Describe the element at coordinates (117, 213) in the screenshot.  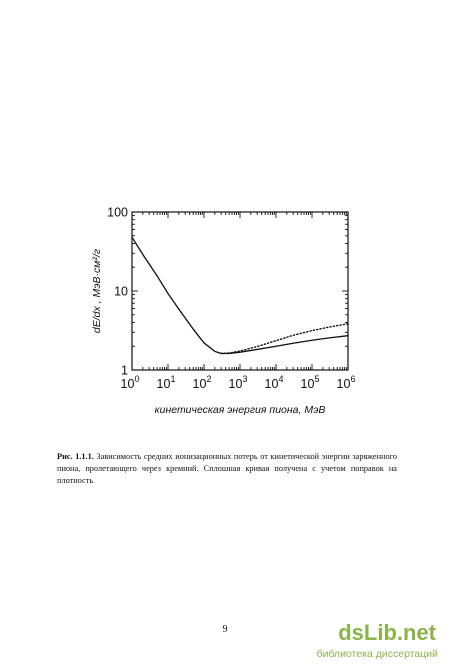
I see `y-tick-label: 100` at that location.